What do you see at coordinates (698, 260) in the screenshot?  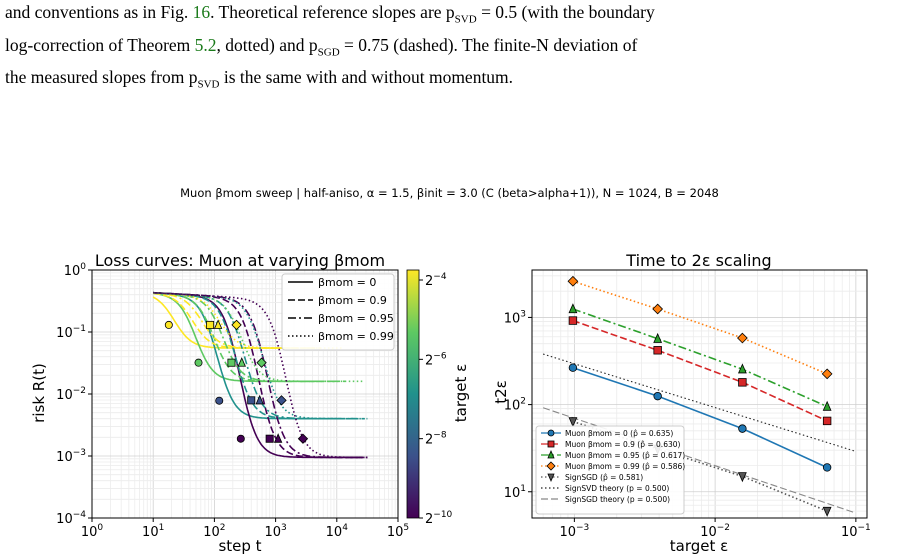 I see `right-chart-title: Time to 2ε scaling` at bounding box center [698, 260].